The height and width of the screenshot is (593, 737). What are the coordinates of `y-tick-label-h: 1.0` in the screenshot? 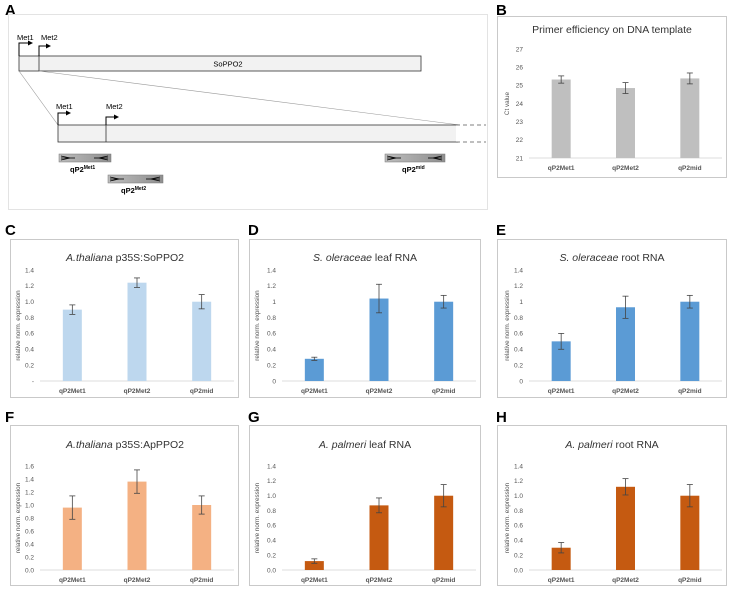 It's located at (518, 496).